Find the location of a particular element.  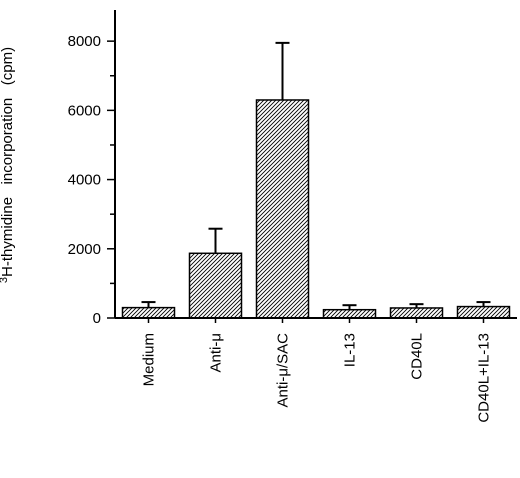

y-tick-label: 6000 is located at coordinates (84, 110).